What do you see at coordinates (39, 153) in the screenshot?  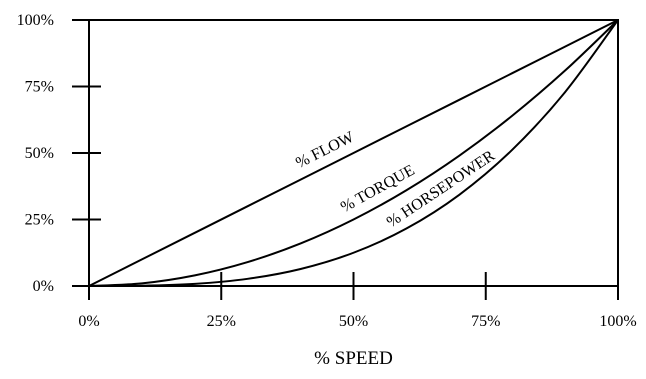 I see `y-tick-label: 50%` at bounding box center [39, 153].